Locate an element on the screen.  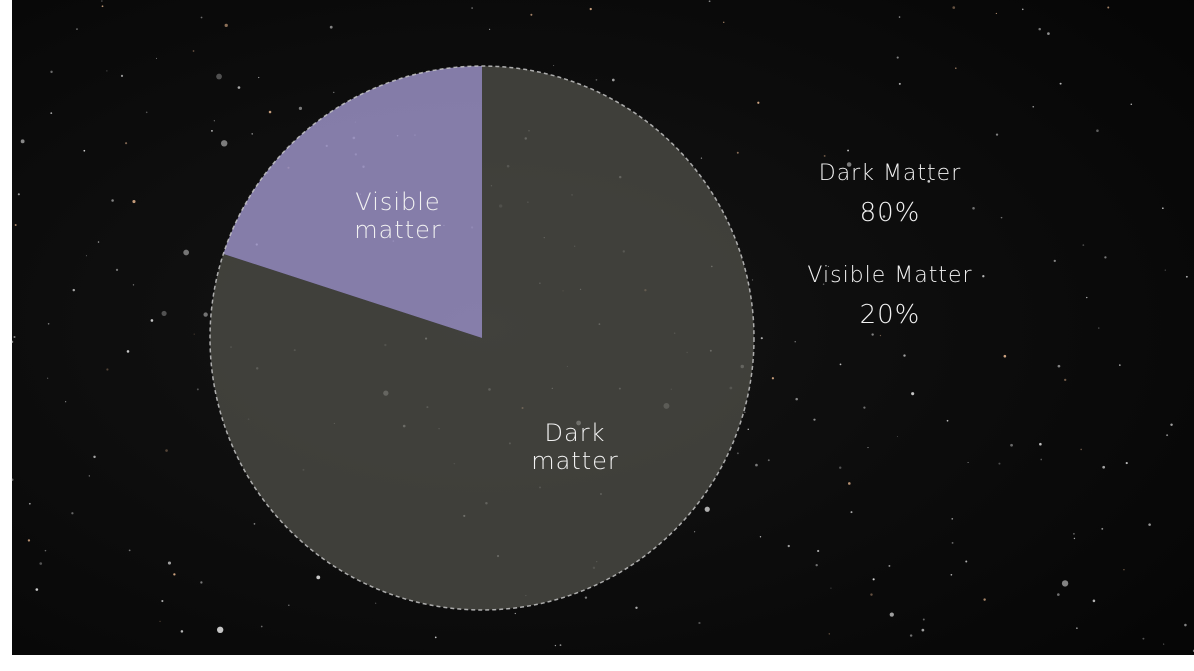
pie-slice is located at coordinates (352, 202).